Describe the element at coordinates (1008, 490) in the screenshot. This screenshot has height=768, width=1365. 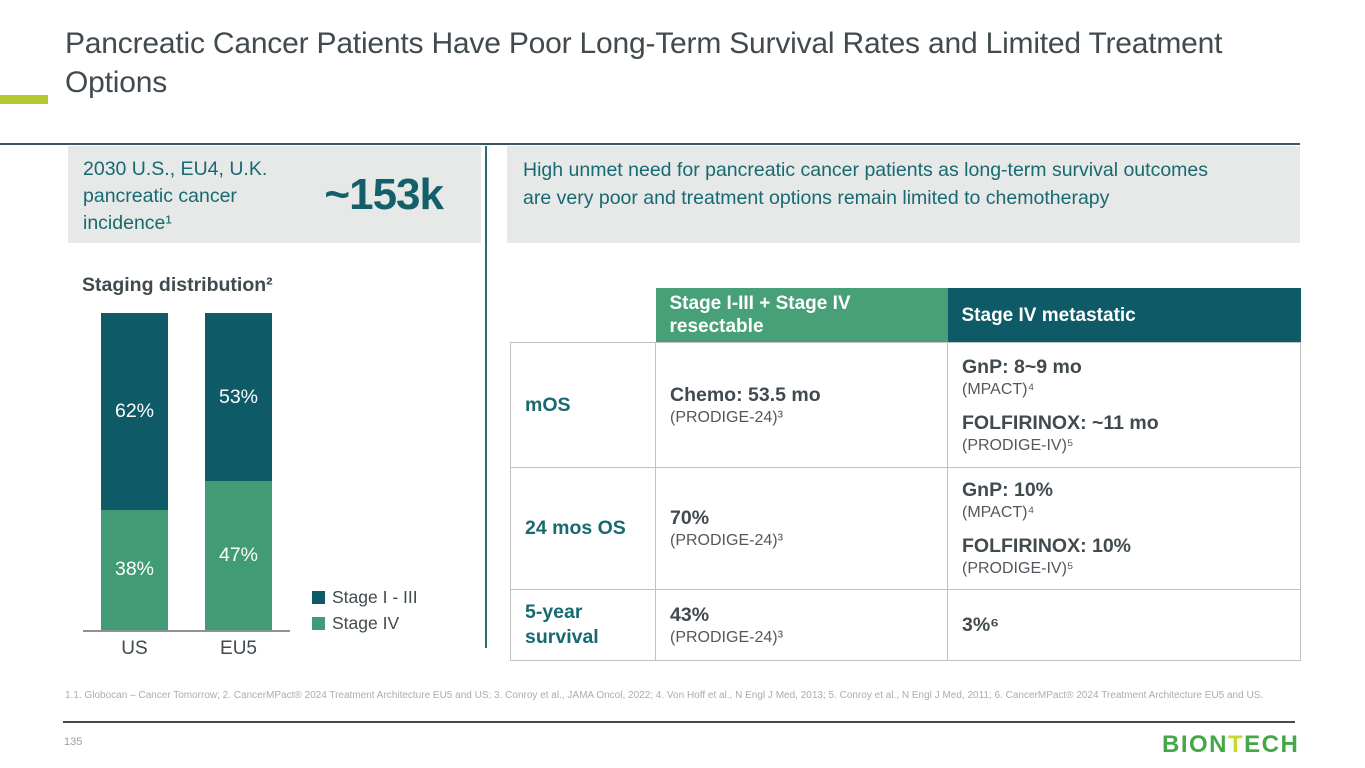
I see `entry-main-text: GnP: 10%` at that location.